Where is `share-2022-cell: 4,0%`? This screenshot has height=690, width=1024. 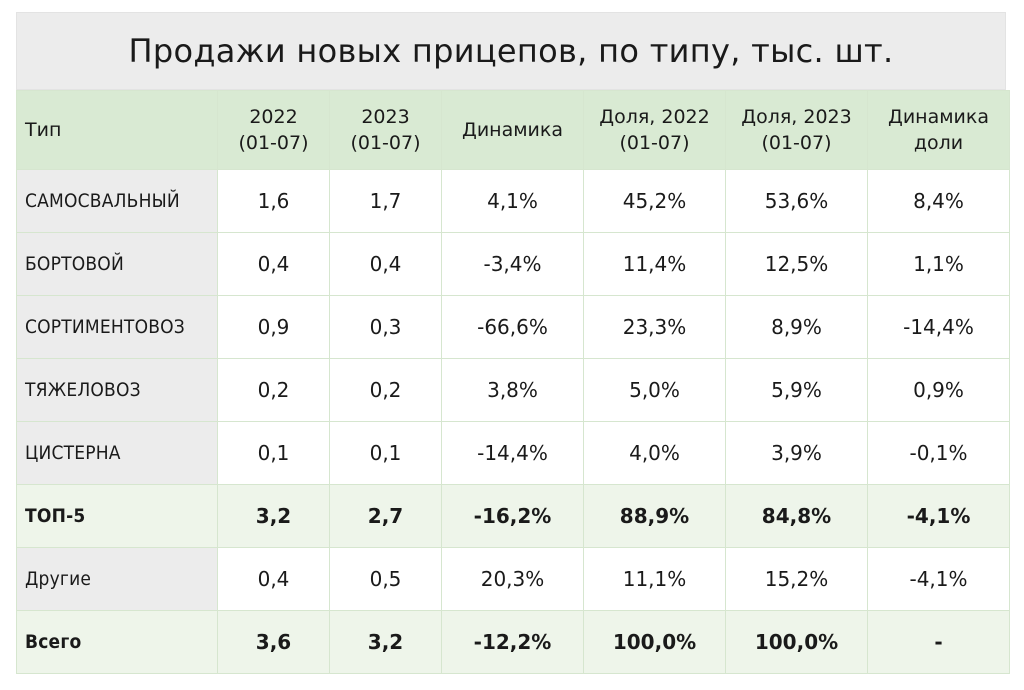
share-2022-cell: 4,0% is located at coordinates (654, 453).